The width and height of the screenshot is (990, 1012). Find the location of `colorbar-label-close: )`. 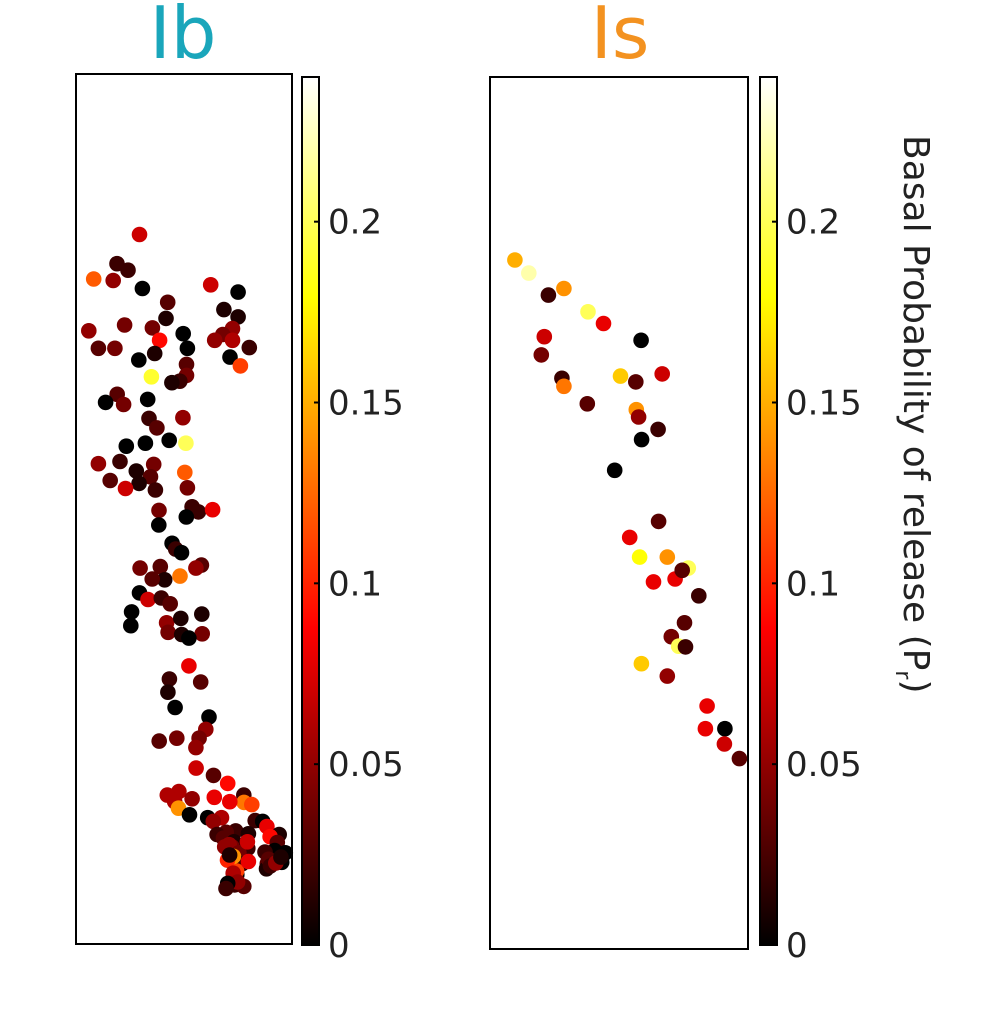

colorbar-label-close: ) is located at coordinates (915, 686).